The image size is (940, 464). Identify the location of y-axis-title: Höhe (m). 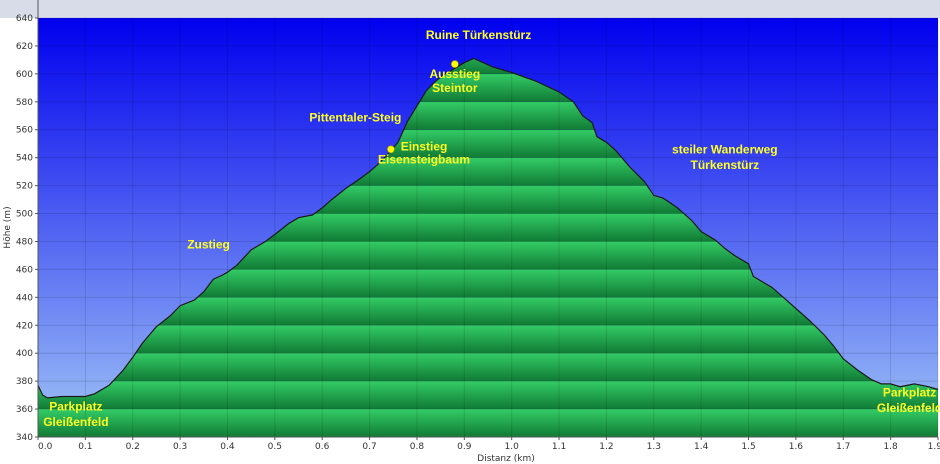
(8, 227).